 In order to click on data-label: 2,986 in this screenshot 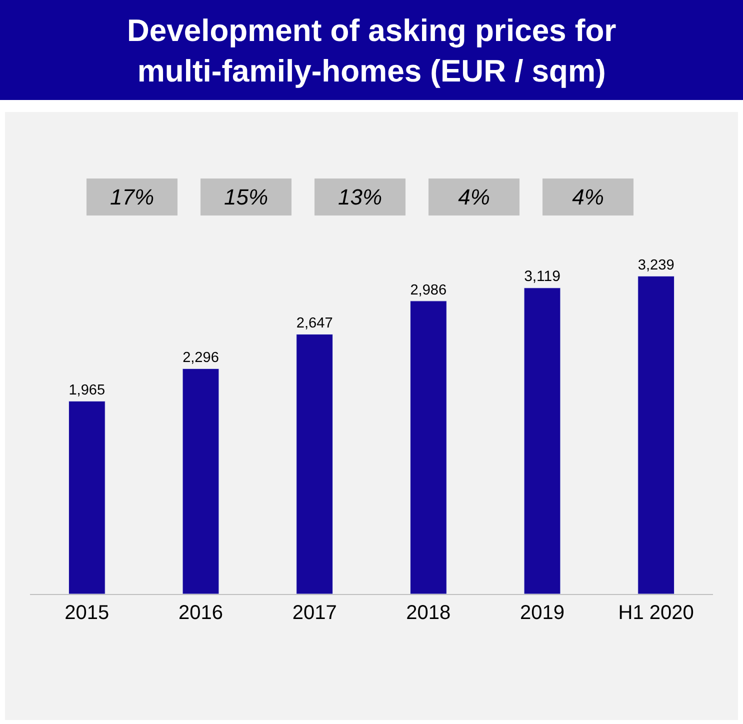, I will do `click(428, 290)`.